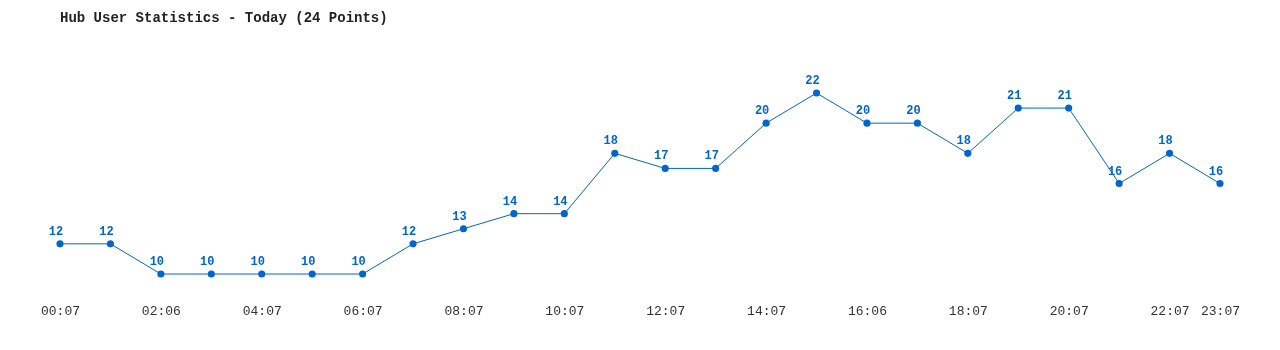 The height and width of the screenshot is (350, 1280). Describe the element at coordinates (1216, 171) in the screenshot. I see `data-label: 16` at that location.